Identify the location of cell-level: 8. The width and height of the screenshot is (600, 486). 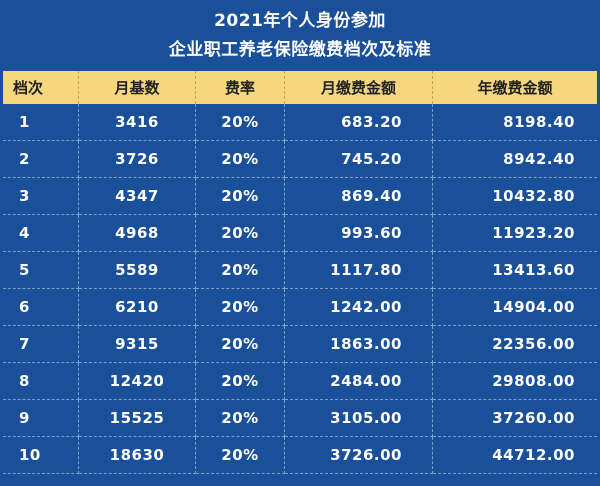
(41, 381).